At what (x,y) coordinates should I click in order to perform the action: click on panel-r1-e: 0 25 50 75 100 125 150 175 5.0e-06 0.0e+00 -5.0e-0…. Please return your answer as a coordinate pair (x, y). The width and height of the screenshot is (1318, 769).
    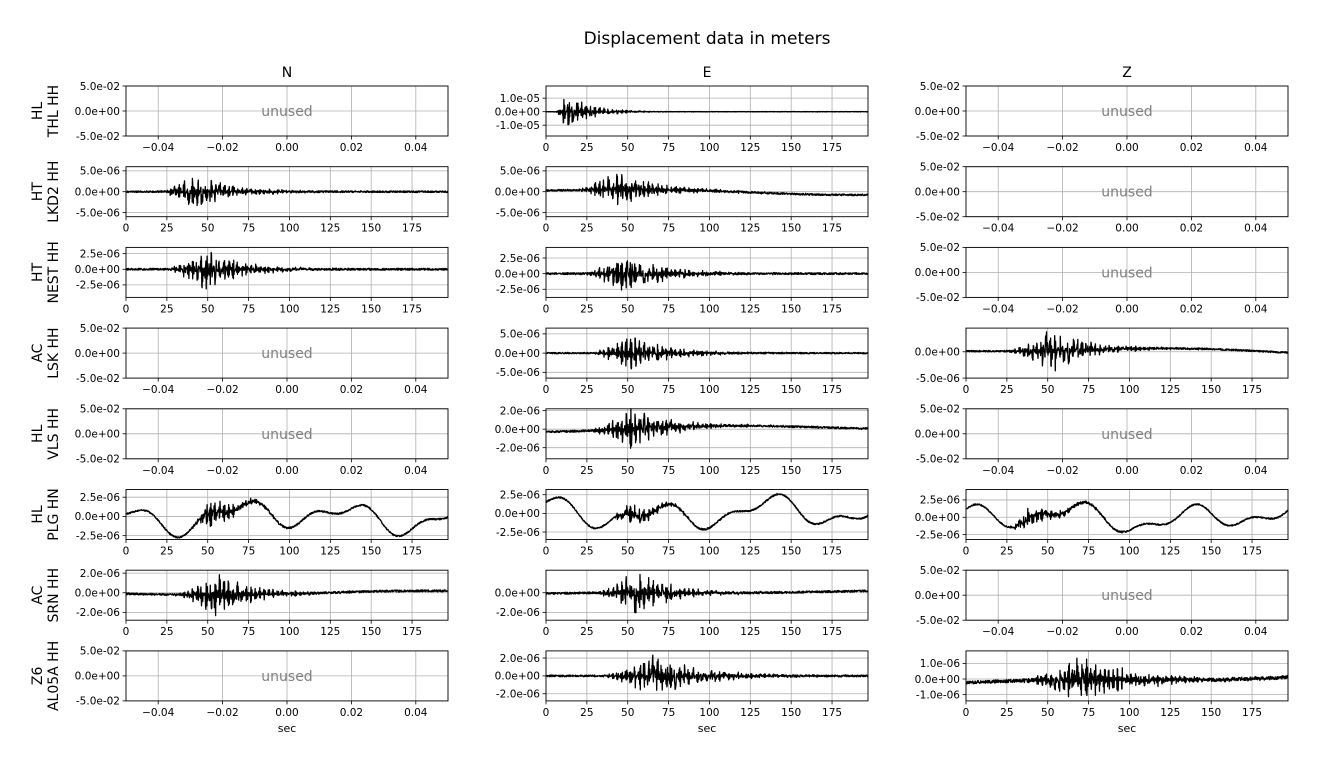
    Looking at the image, I should click on (682, 200).